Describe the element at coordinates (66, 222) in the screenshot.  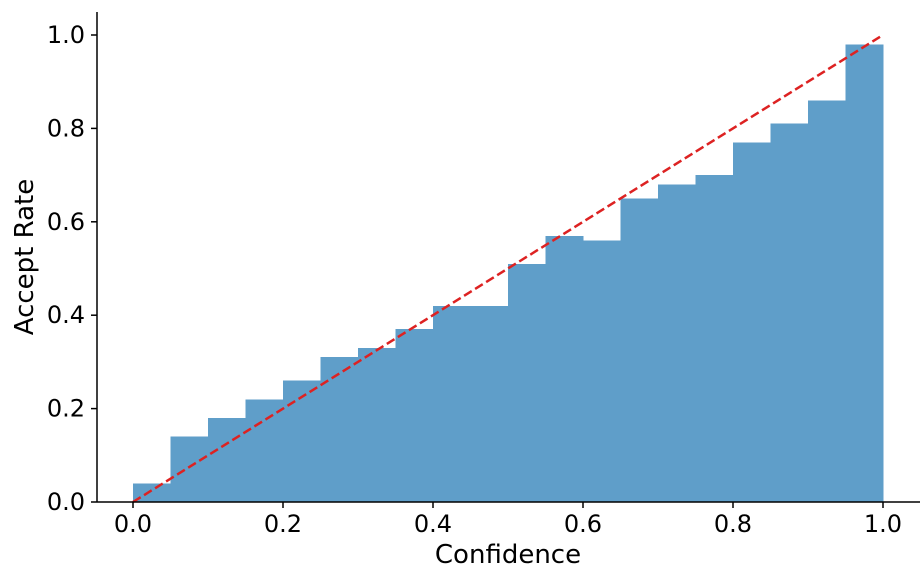
I see `y-tick-label: 0.6` at that location.